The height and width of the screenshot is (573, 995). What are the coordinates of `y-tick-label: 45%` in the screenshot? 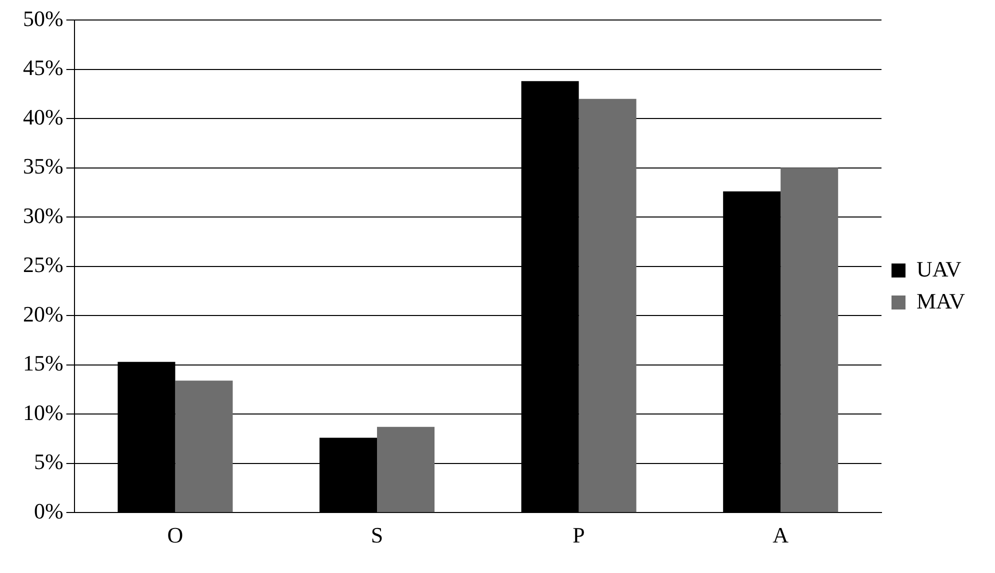 It's located at (43, 67).